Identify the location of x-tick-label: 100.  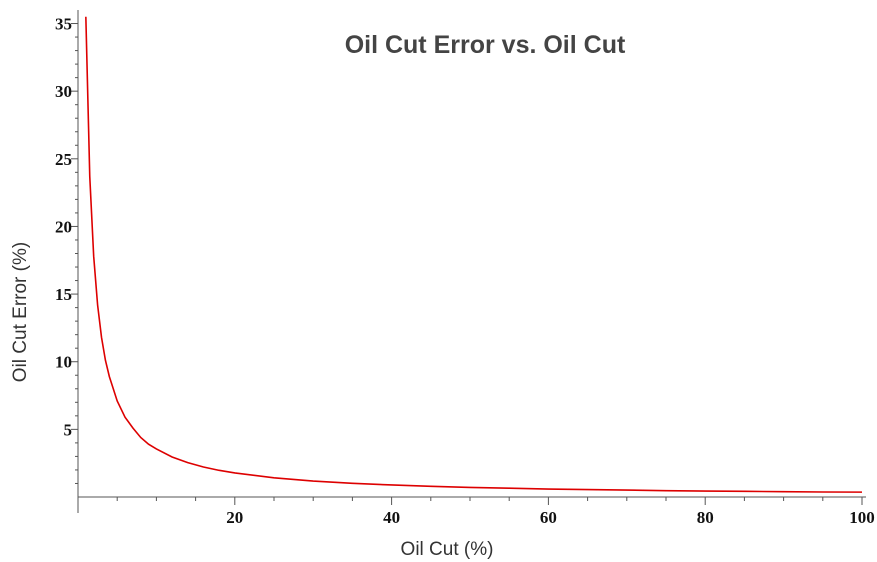
(862, 517).